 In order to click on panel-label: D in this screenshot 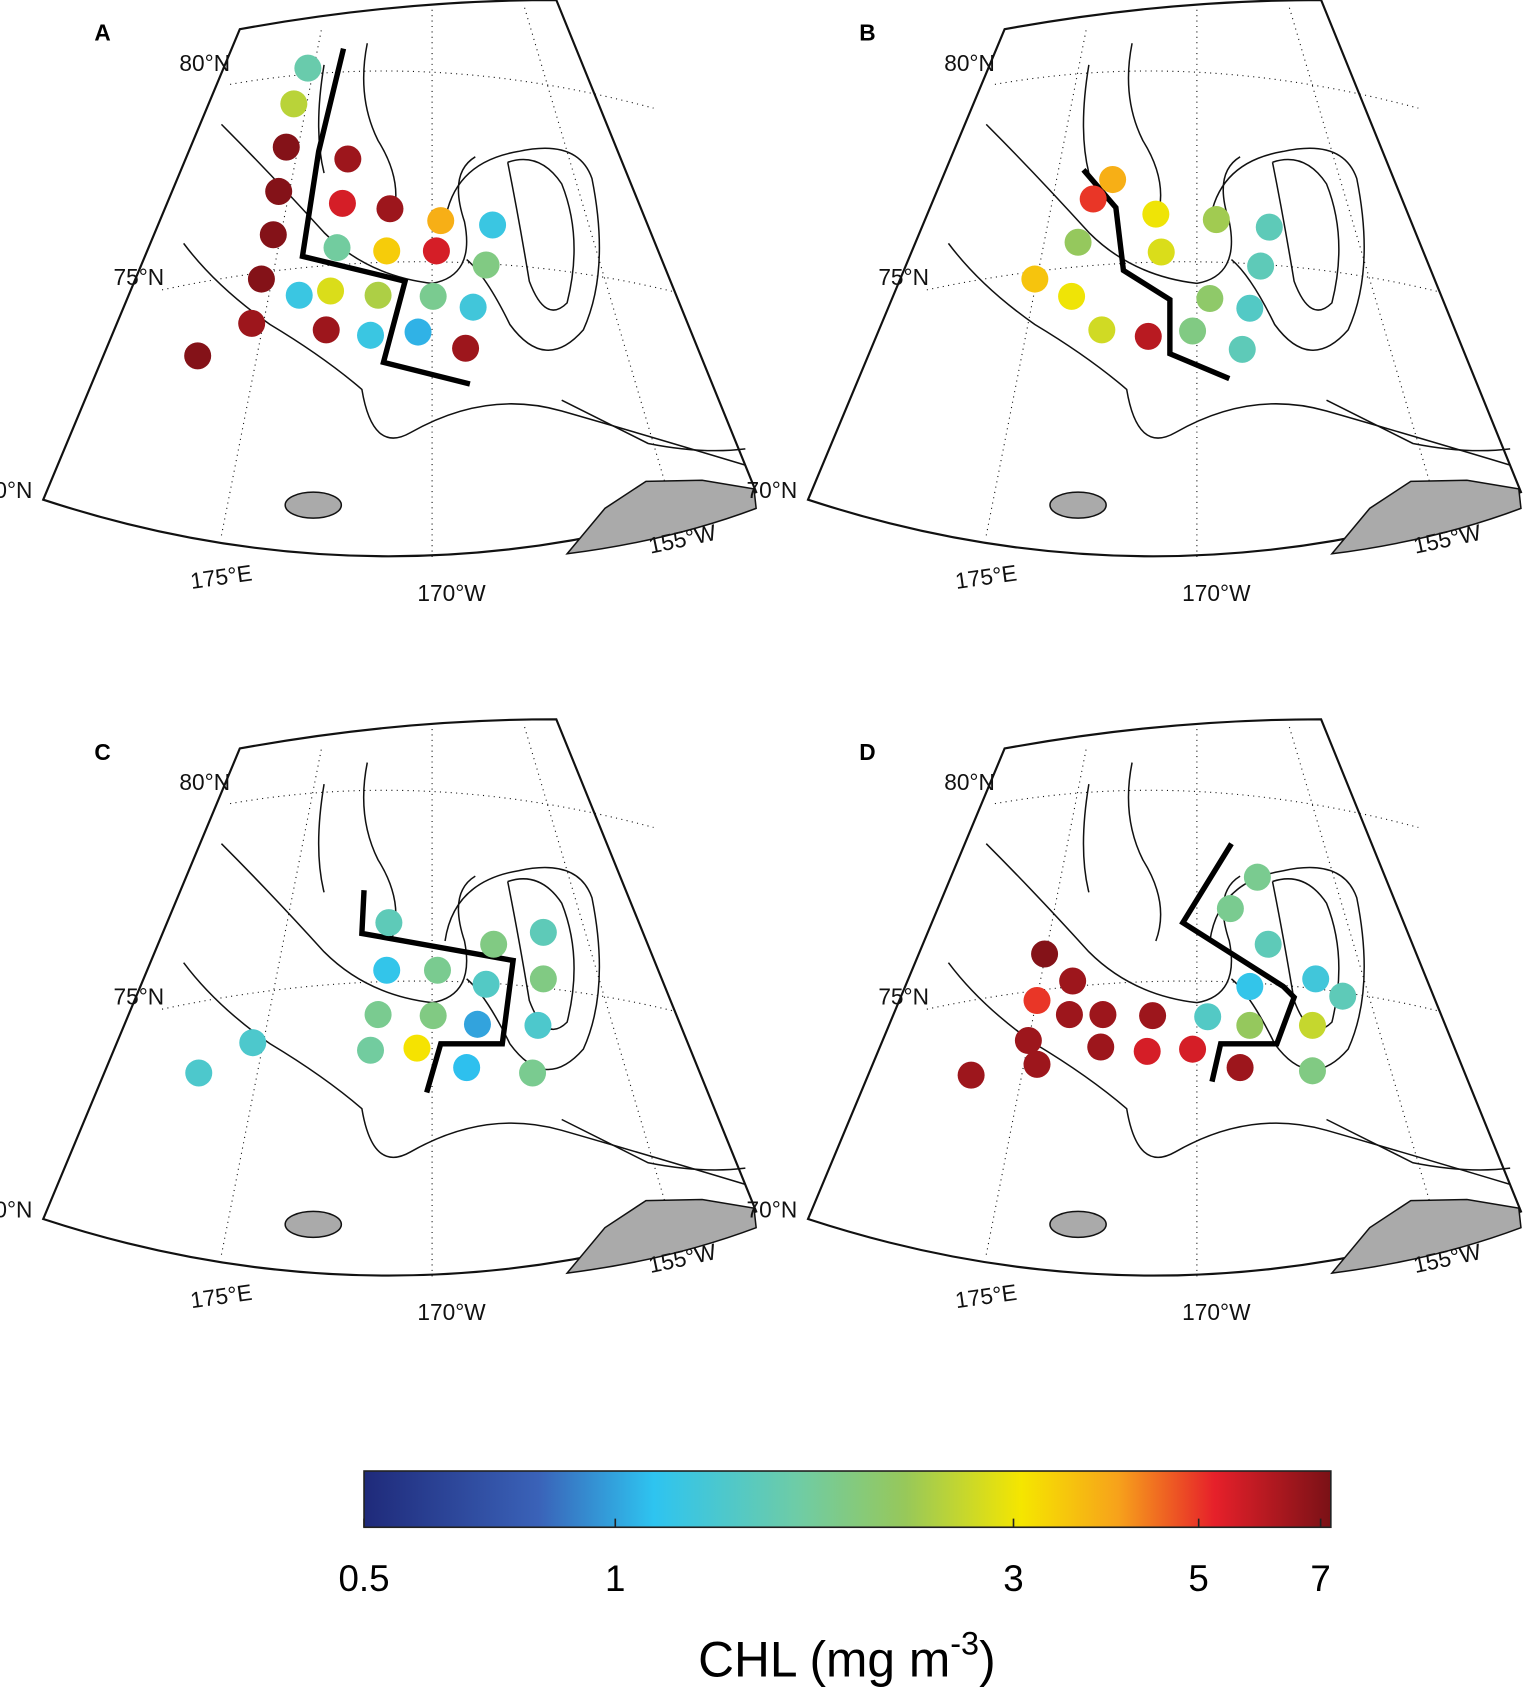, I will do `click(867, 752)`.